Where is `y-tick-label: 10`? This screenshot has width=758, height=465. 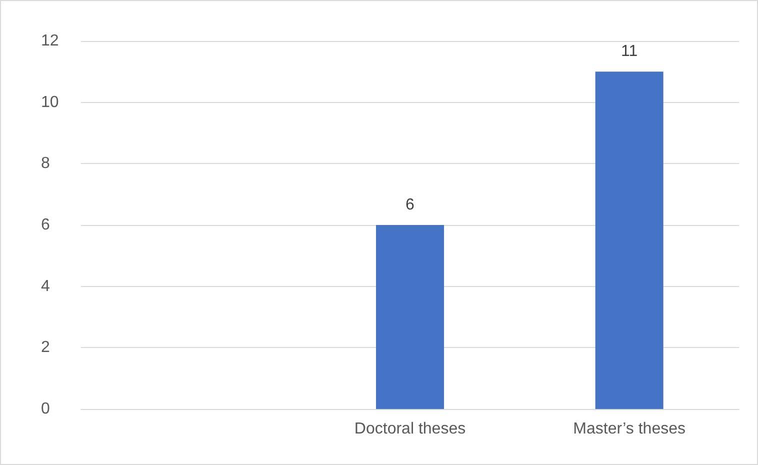 y-tick-label: 10 is located at coordinates (50, 102).